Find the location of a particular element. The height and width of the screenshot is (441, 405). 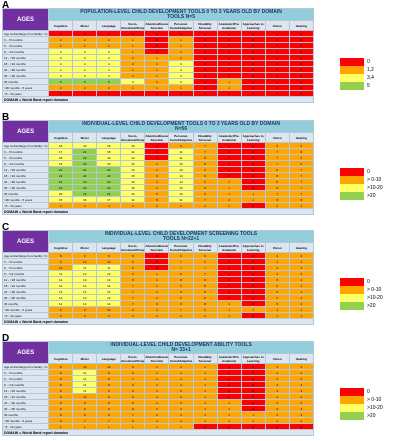

table-row: >36 months - 5 years 2 2 2 1 1 1 0 1 0 0 0 is located at coordinates (158, 87).